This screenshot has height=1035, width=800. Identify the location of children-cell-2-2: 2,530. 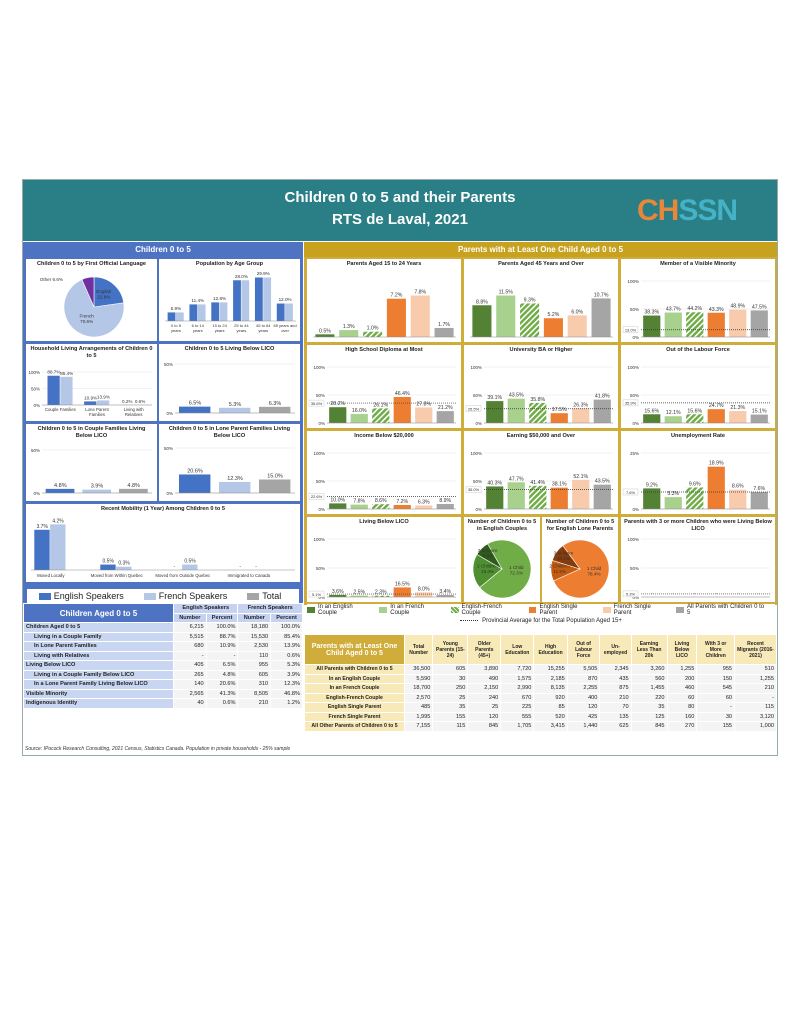
(254, 646).